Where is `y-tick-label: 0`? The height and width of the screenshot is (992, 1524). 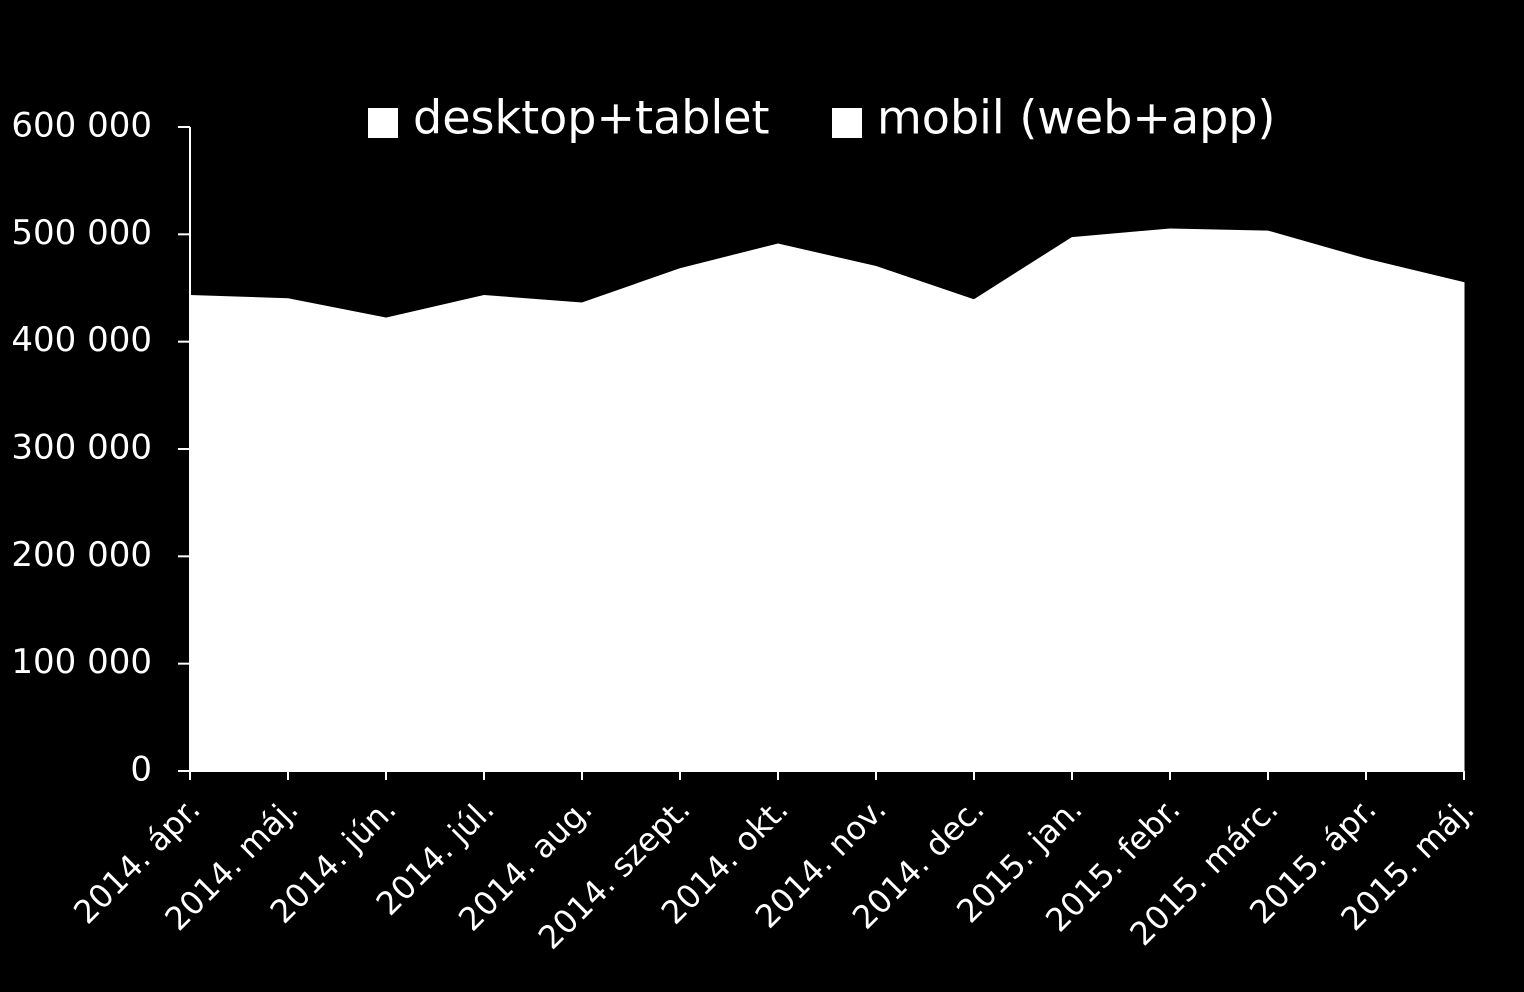
y-tick-label: 0 is located at coordinates (141, 770).